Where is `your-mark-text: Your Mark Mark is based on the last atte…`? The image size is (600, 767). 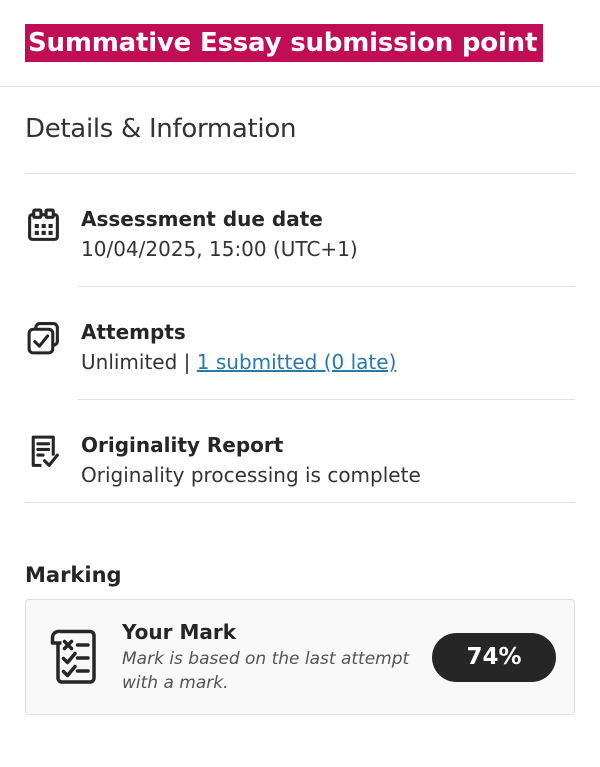
your-mark-text: Your Mark Mark is based on the last atte… is located at coordinates (266, 657).